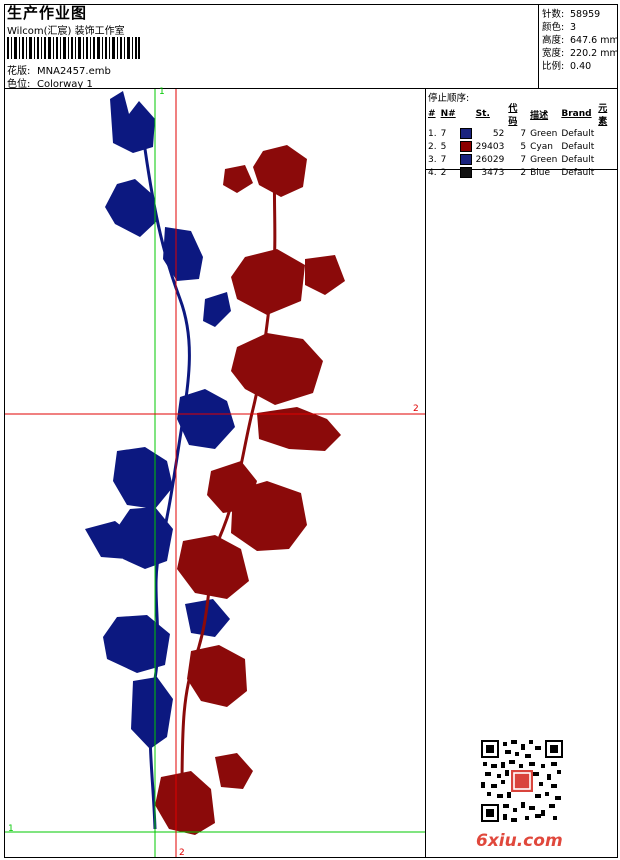 The height and width of the screenshot is (860, 620). What do you see at coordinates (432, 146) in the screenshot?
I see `row-index: 2.` at bounding box center [432, 146].